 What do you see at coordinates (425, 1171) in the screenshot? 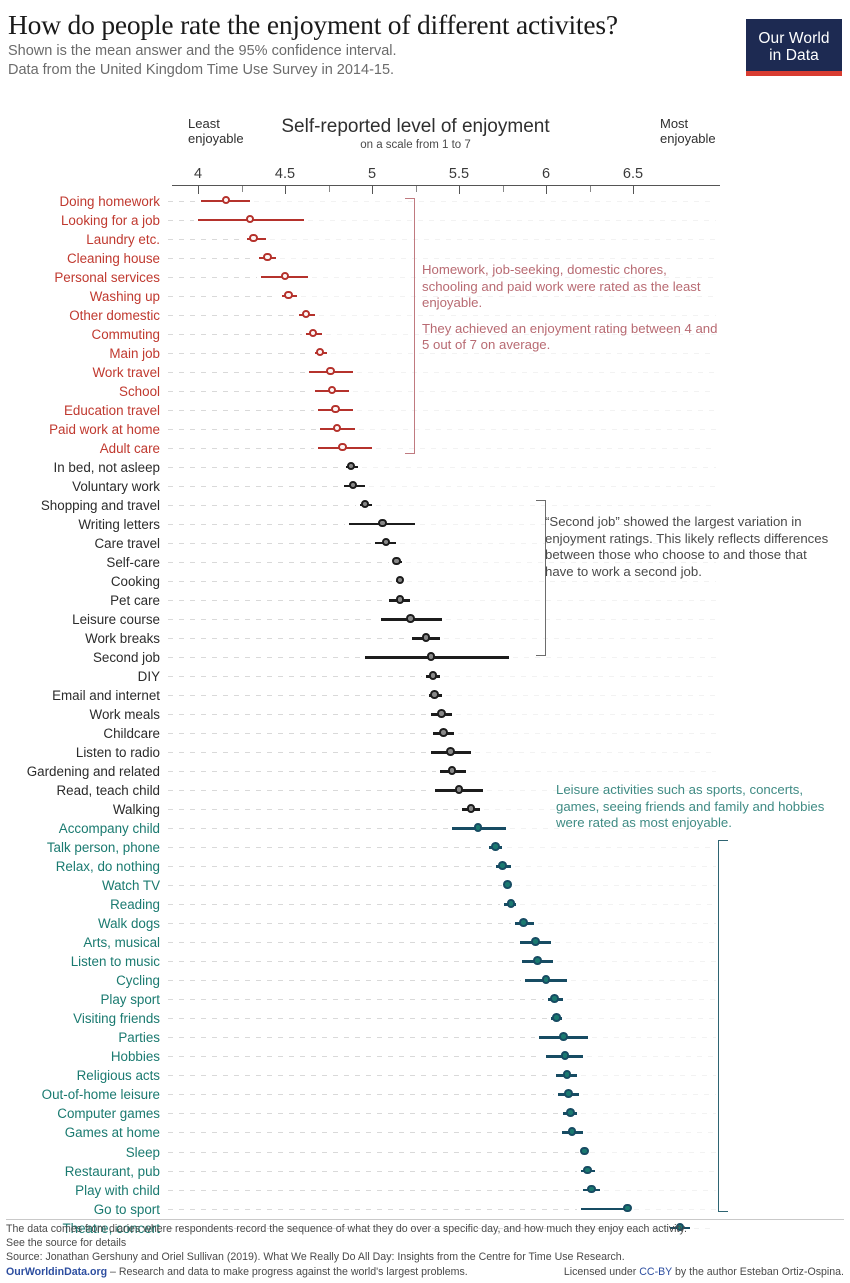
I see `plot-row: Restaurant, pub` at bounding box center [425, 1171].